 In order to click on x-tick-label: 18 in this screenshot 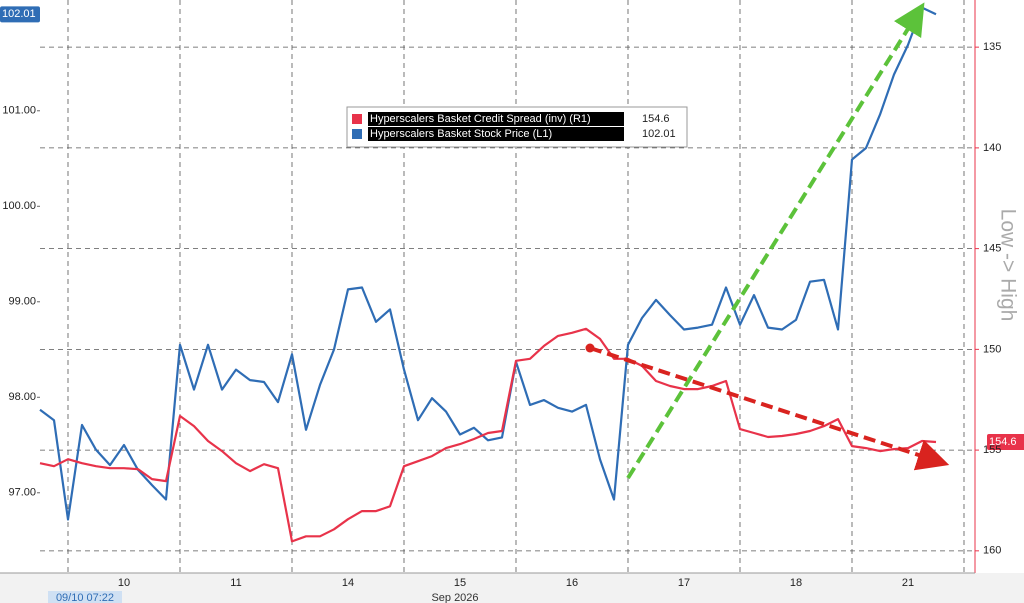, I will do `click(796, 583)`.